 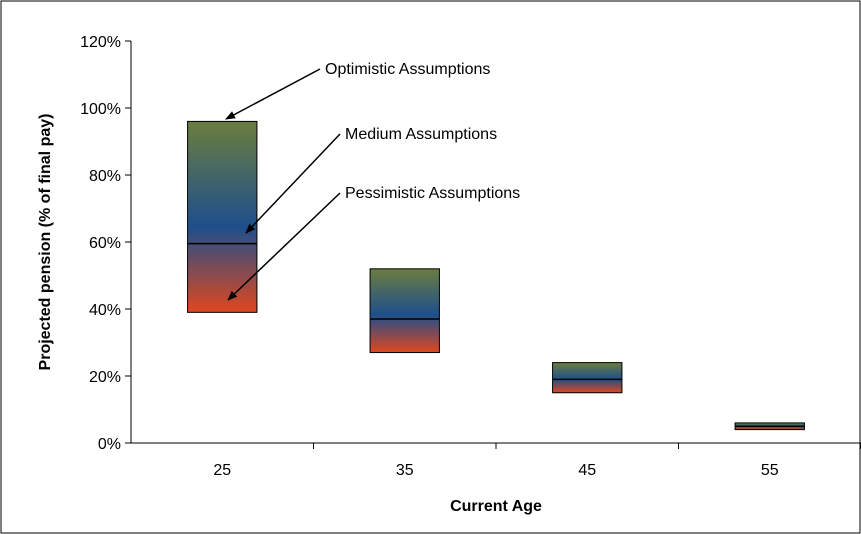 What do you see at coordinates (45, 242) in the screenshot?
I see `y-axis-title: Projected pension (% of final pay)` at bounding box center [45, 242].